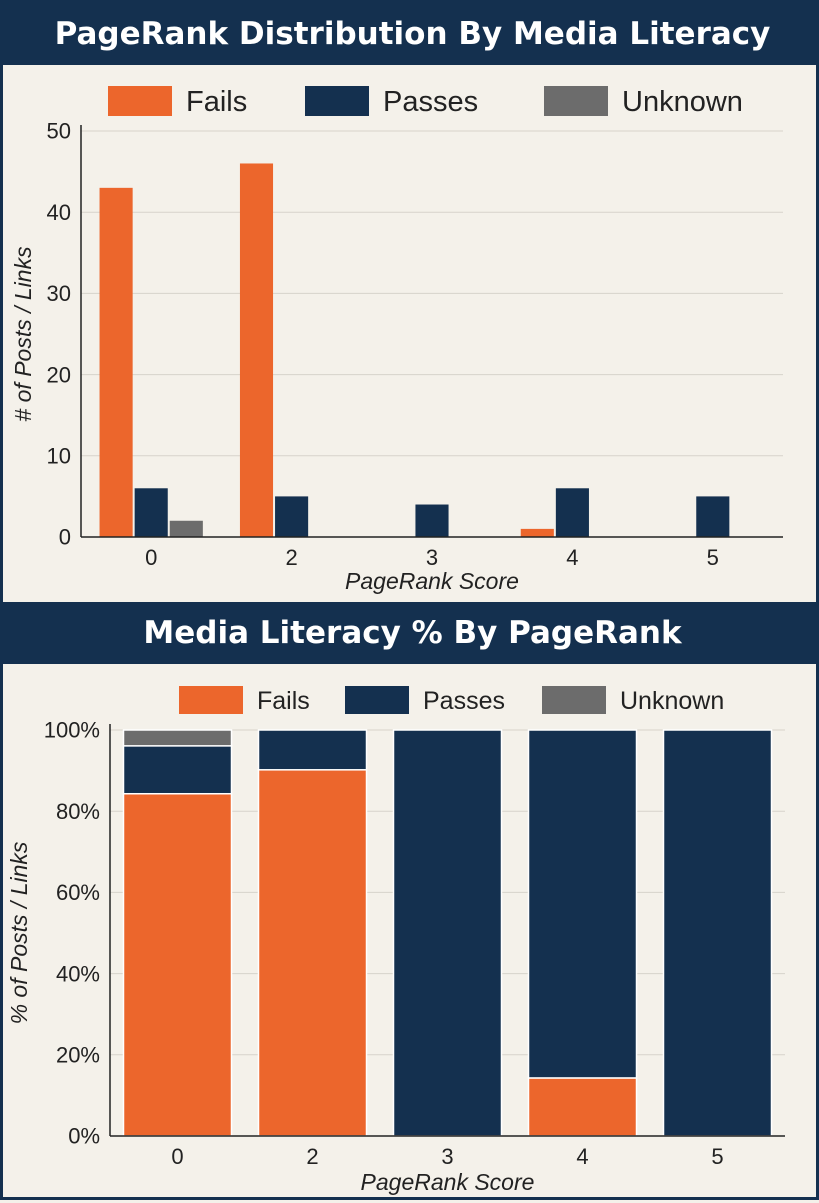 The image size is (819, 1203). I want to click on y-tick-label: 0, so click(65, 537).